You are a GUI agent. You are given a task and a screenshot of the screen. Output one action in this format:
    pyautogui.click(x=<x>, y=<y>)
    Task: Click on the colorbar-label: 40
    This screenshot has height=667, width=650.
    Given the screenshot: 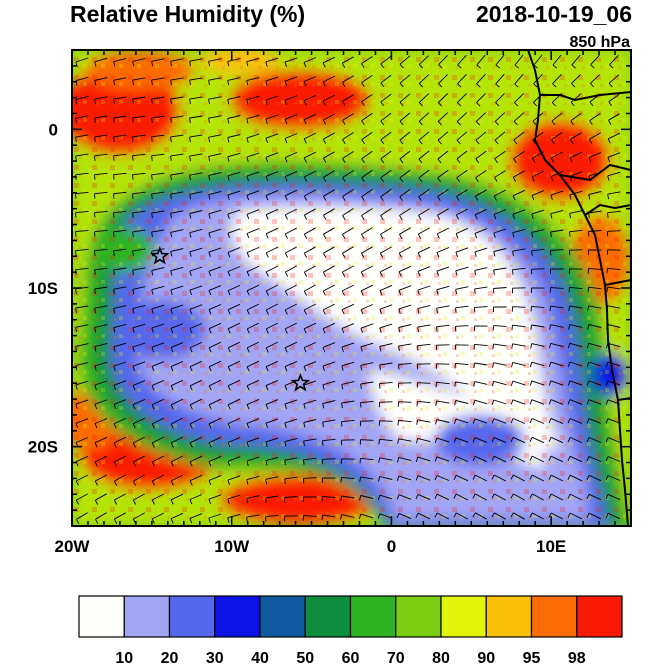 What is the action you would take?
    pyautogui.click(x=260, y=658)
    